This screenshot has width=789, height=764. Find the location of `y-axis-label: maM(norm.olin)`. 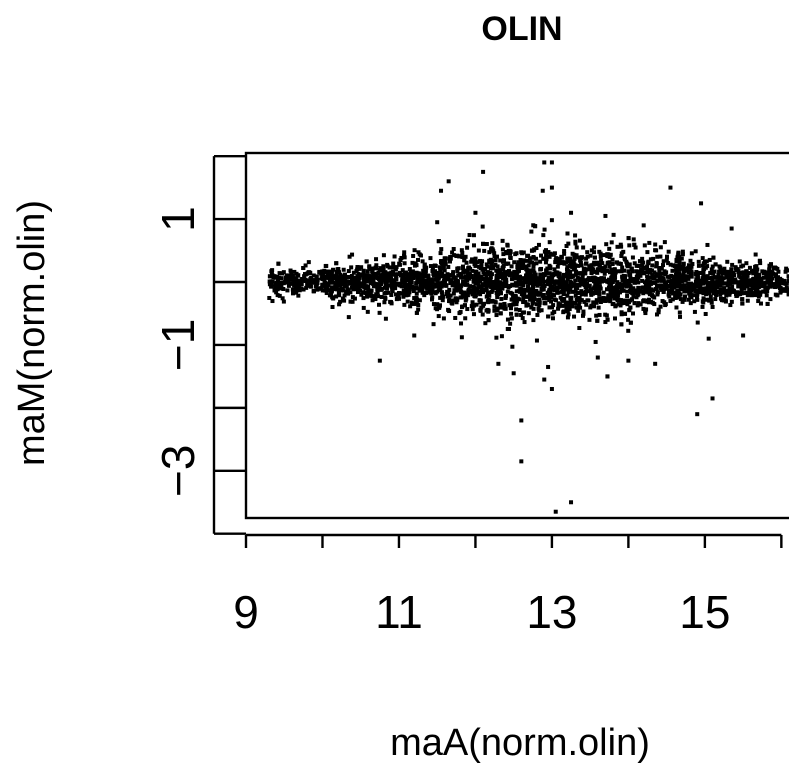

y-axis-label: maM(norm.olin) is located at coordinates (32, 333).